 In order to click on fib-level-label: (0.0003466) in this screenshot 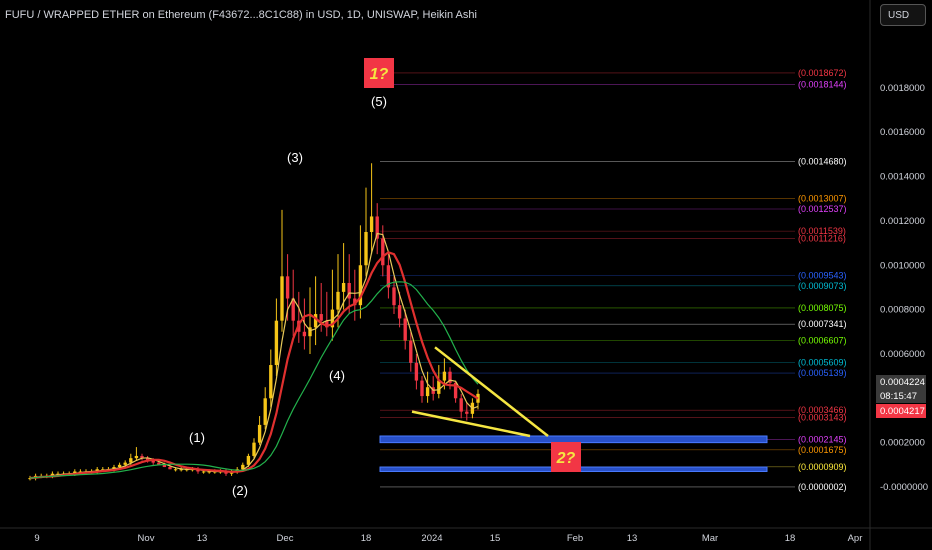, I will do `click(822, 410)`.